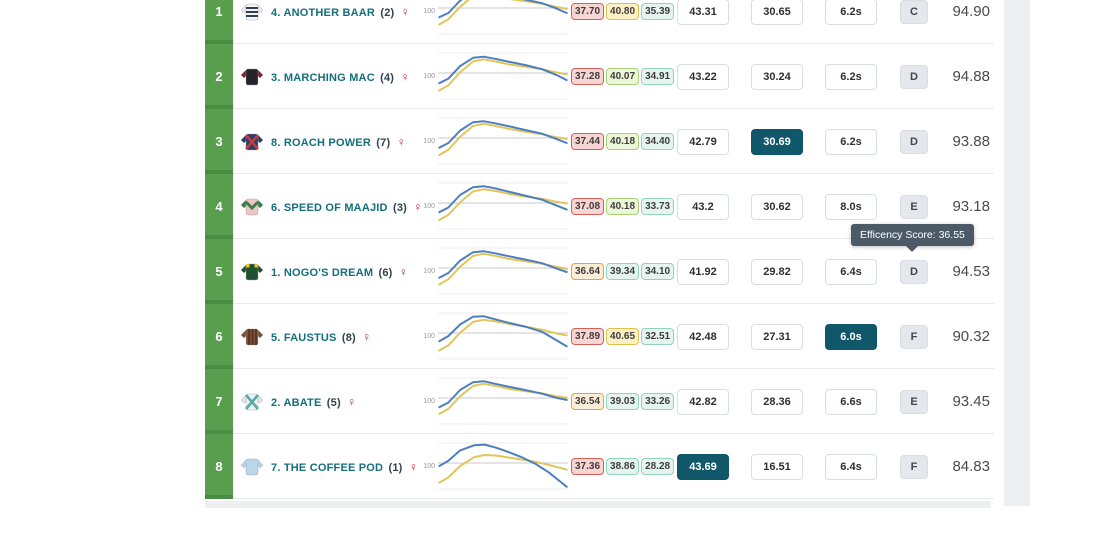 The height and width of the screenshot is (554, 1118). Describe the element at coordinates (400, 207) in the screenshot. I see `barrier-draw: (3)` at that location.